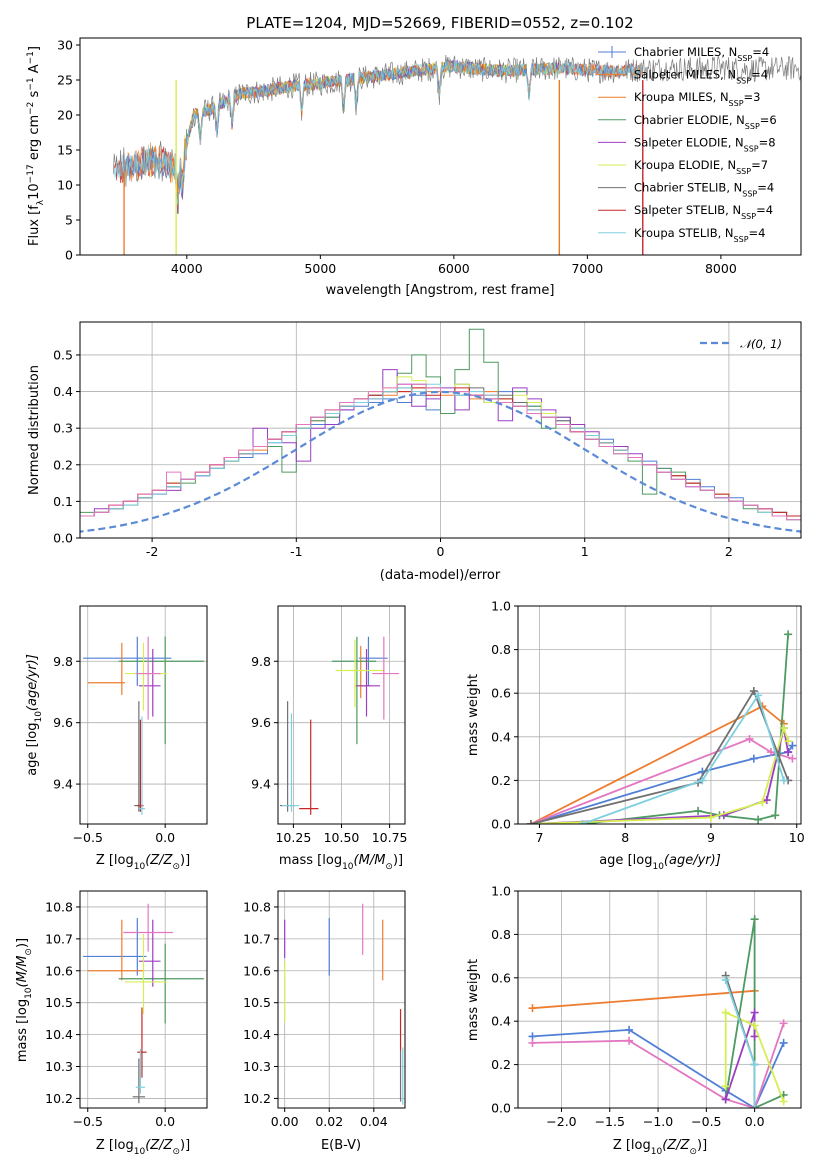 This screenshot has width=819, height=1170. I want to click on x-tick-label: 10.25, so click(293, 837).